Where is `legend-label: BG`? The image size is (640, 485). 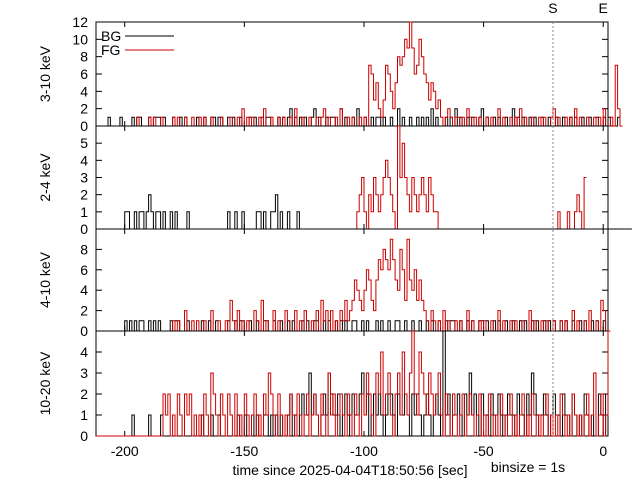
legend-label: BG is located at coordinates (111, 36).